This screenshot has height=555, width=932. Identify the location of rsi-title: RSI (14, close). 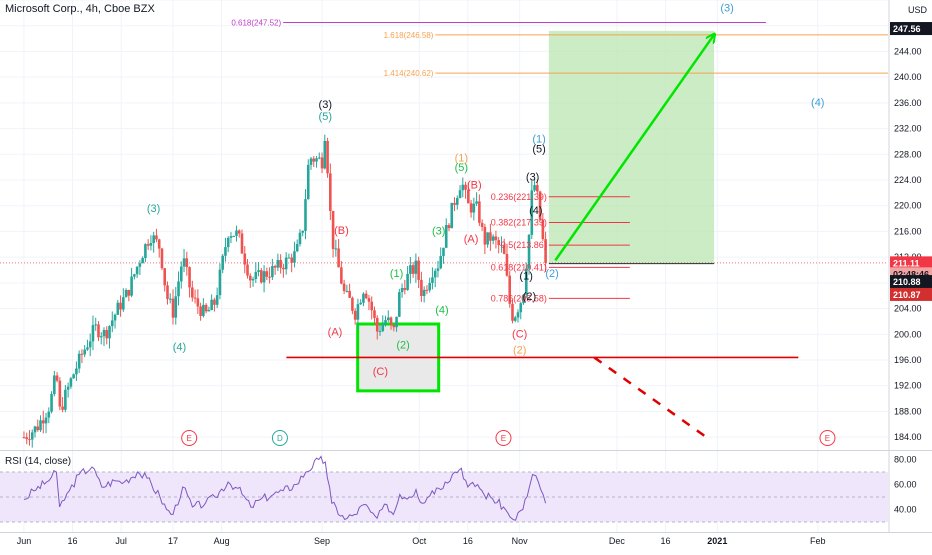
(38, 461).